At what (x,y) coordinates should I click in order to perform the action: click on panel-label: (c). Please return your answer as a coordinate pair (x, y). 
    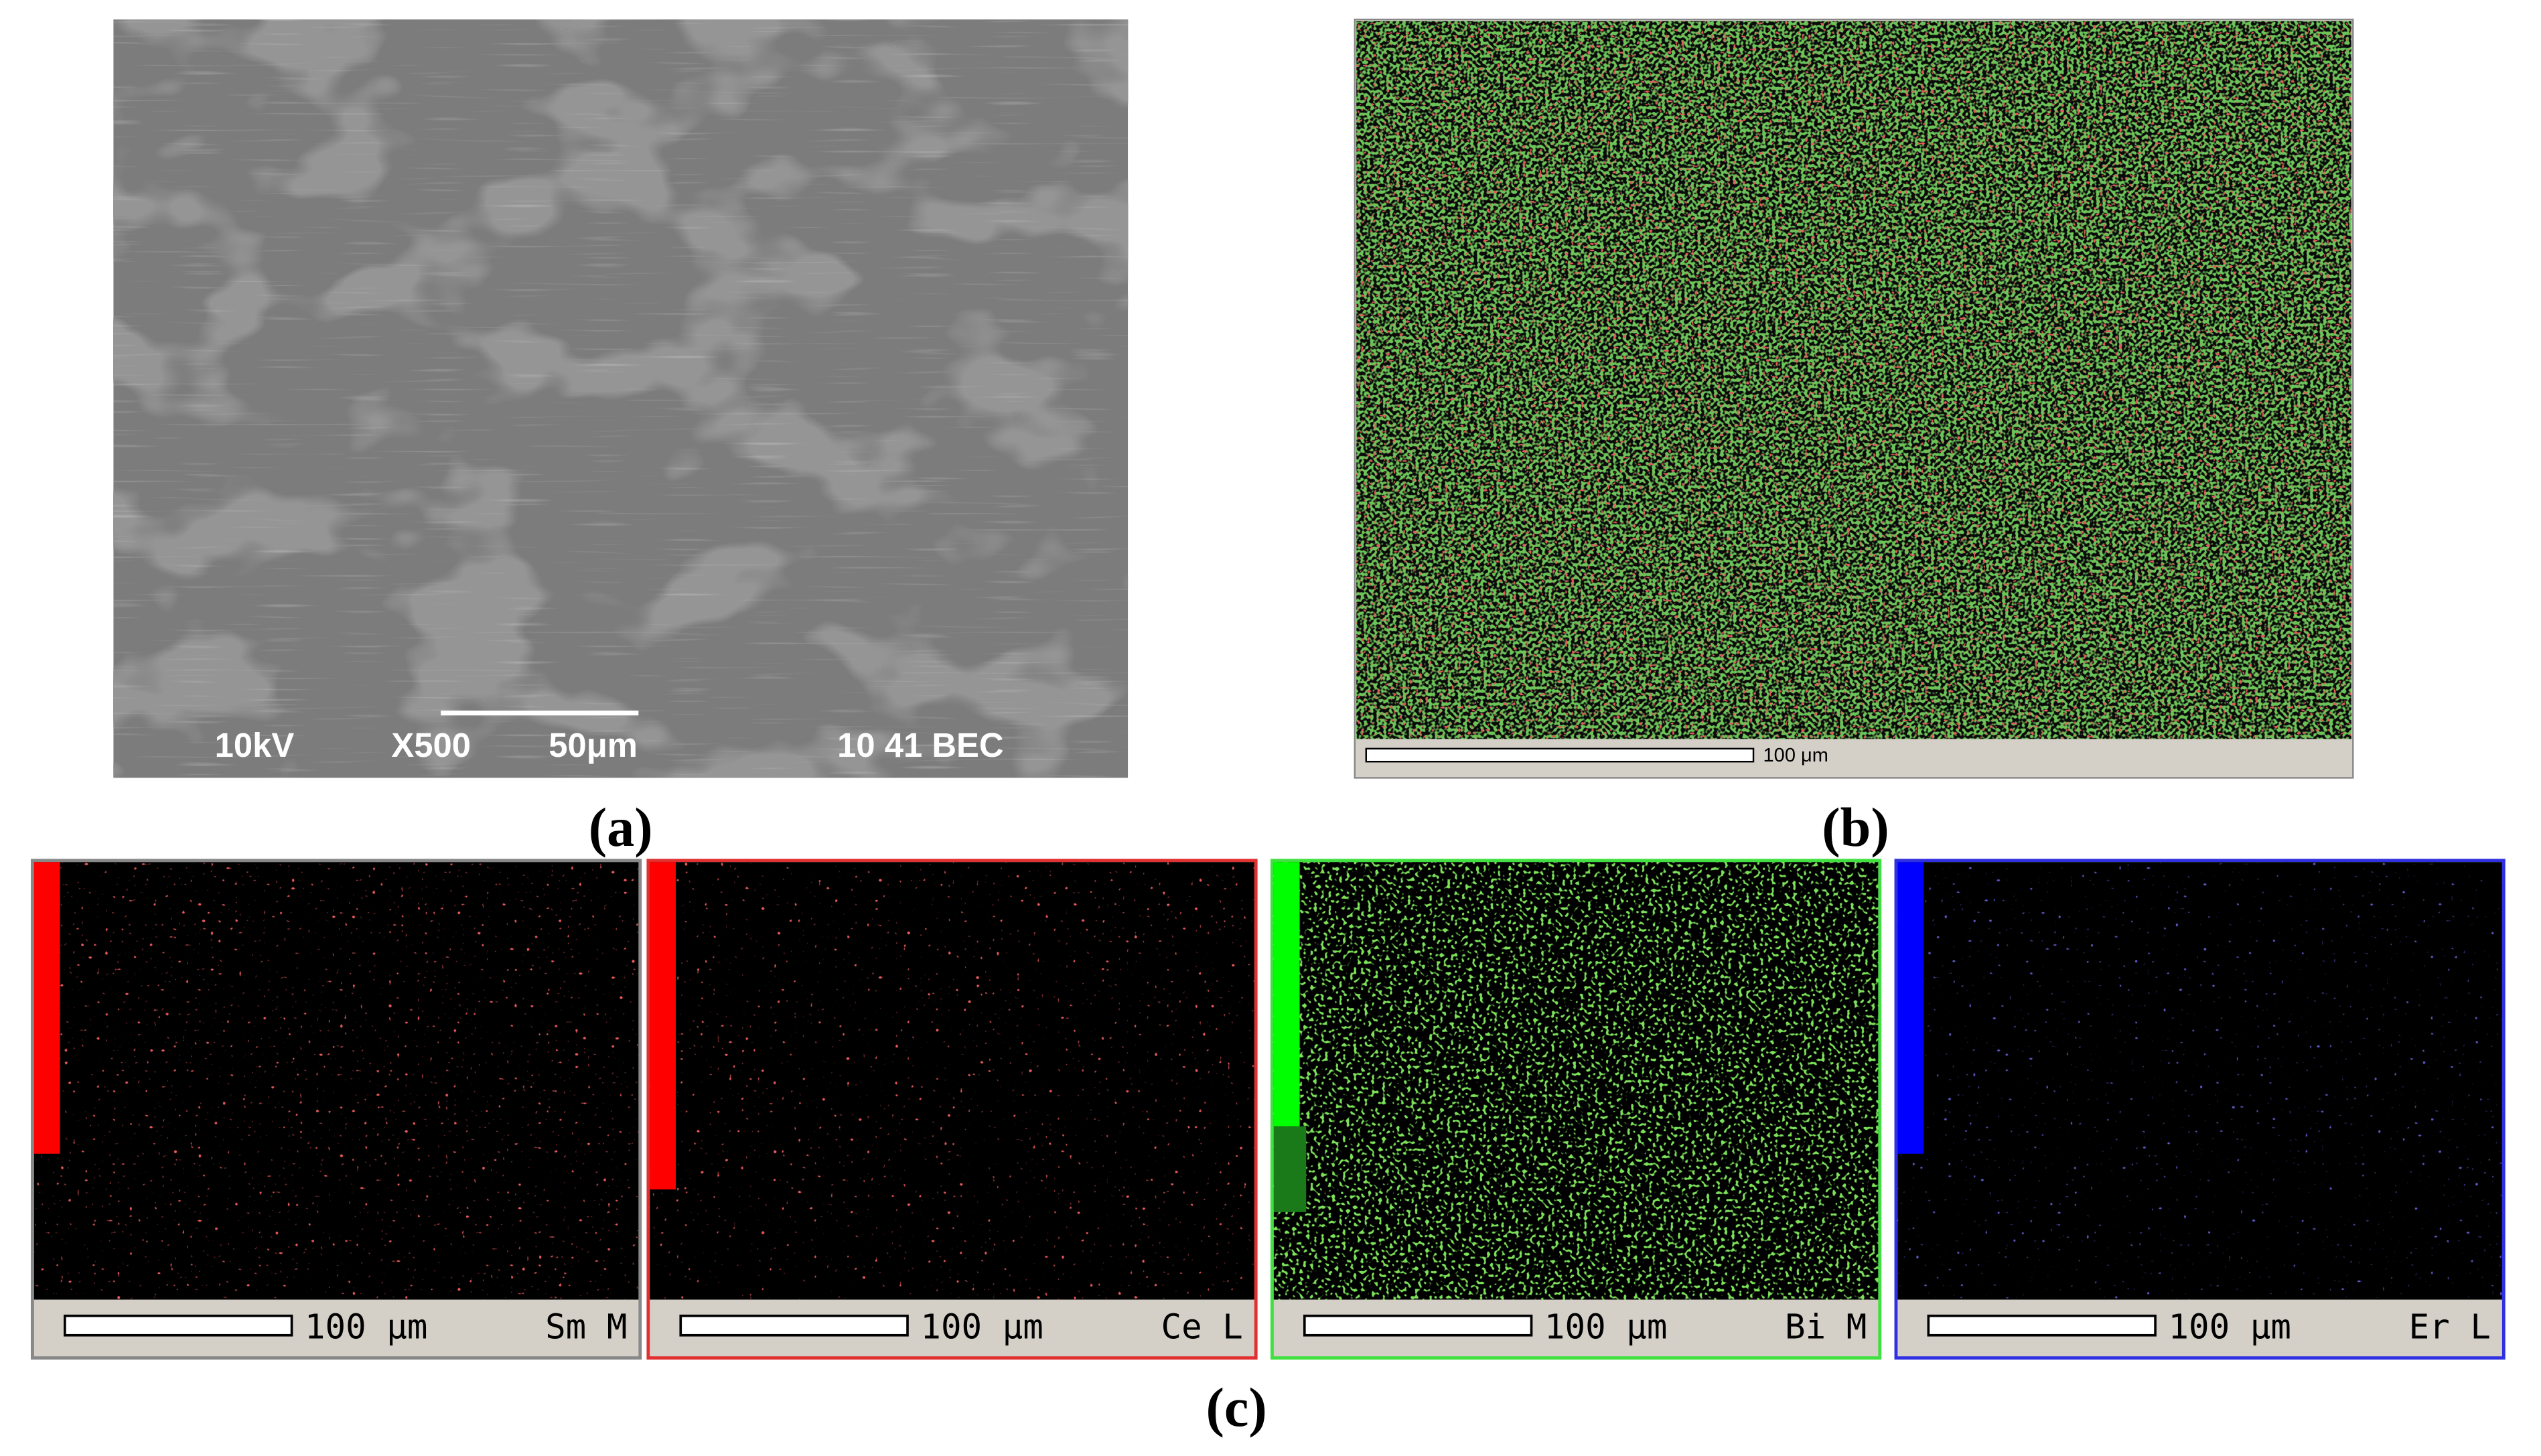
    Looking at the image, I should click on (1236, 1407).